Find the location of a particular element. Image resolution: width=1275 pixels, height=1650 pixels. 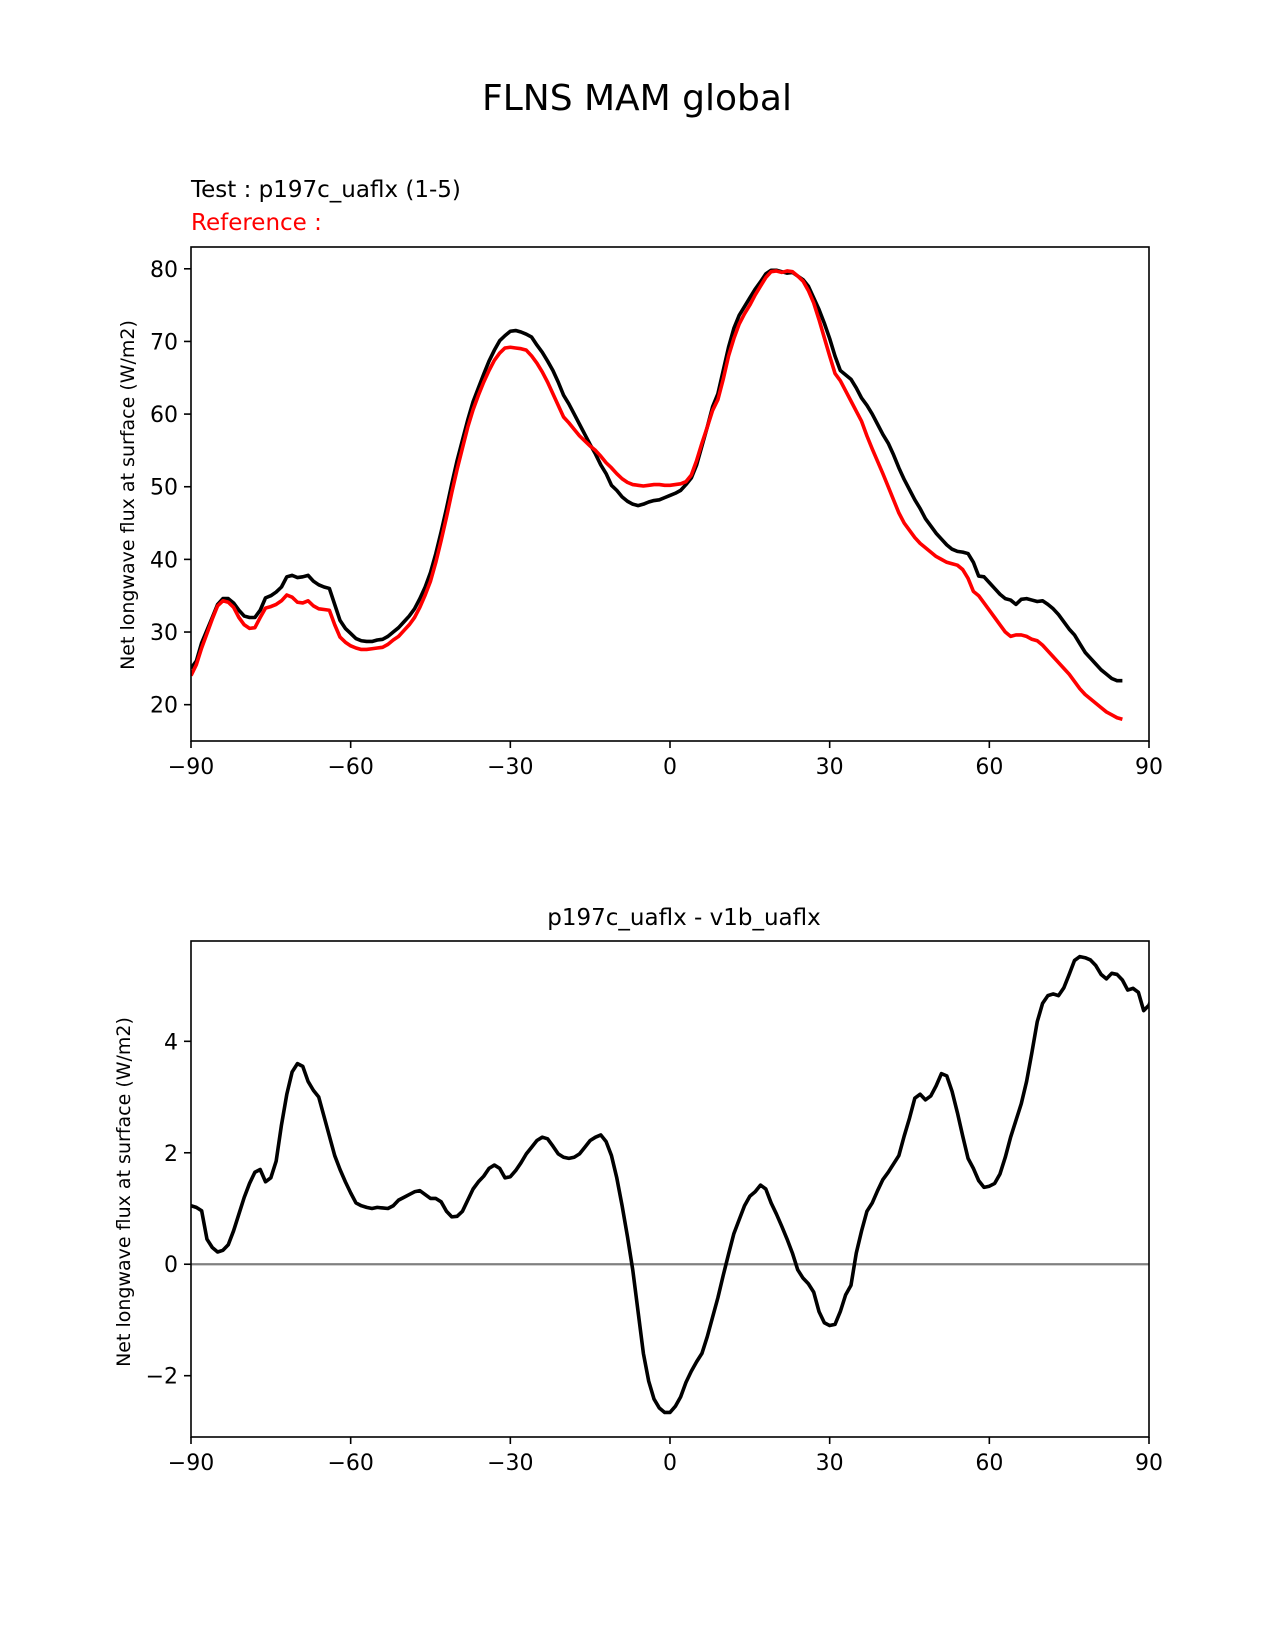

top-ytick-label: 40 is located at coordinates (164, 560).